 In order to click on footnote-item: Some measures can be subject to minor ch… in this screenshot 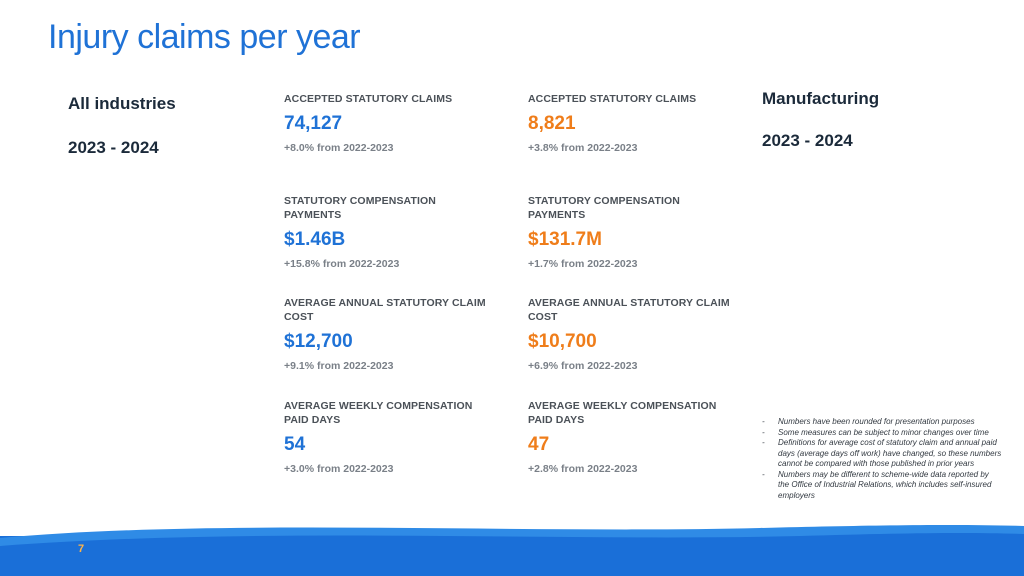, I will do `click(882, 433)`.